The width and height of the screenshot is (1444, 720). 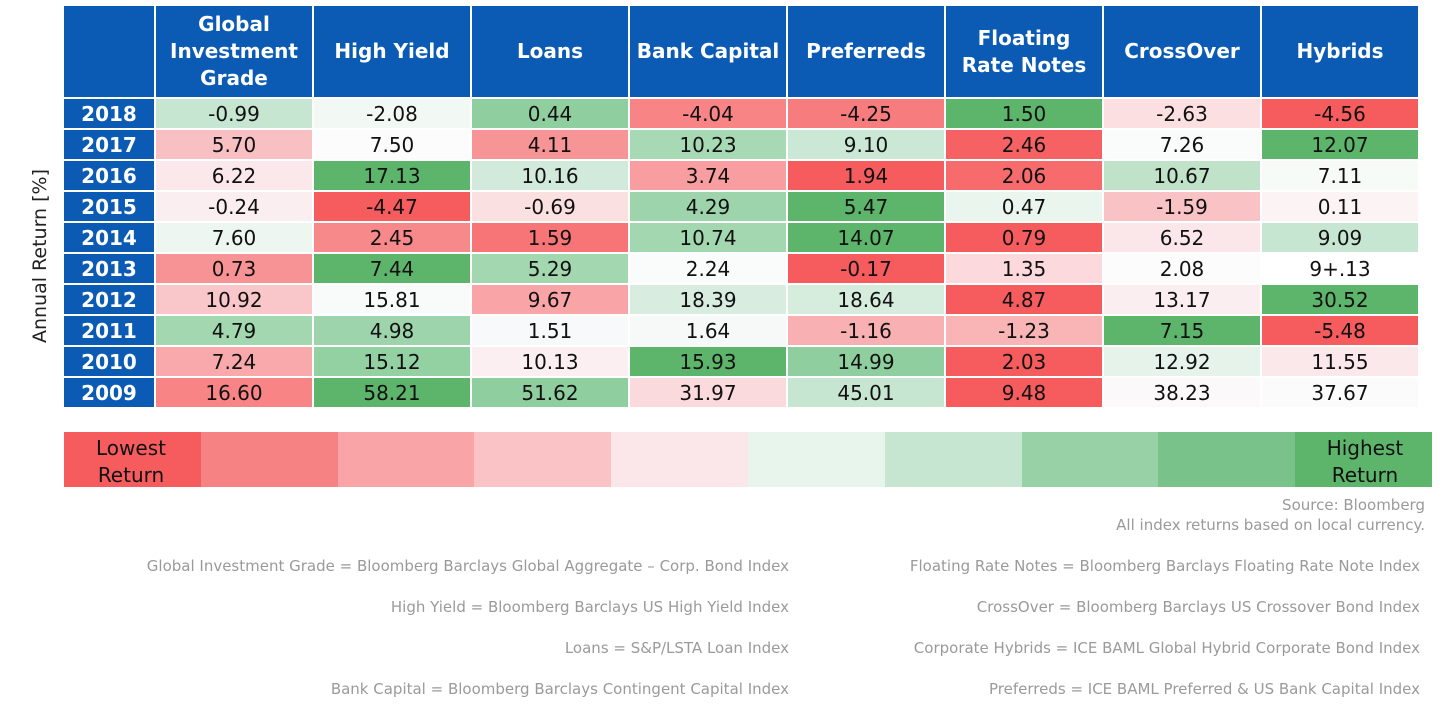 I want to click on return-cell: 7.50, so click(x=392, y=145).